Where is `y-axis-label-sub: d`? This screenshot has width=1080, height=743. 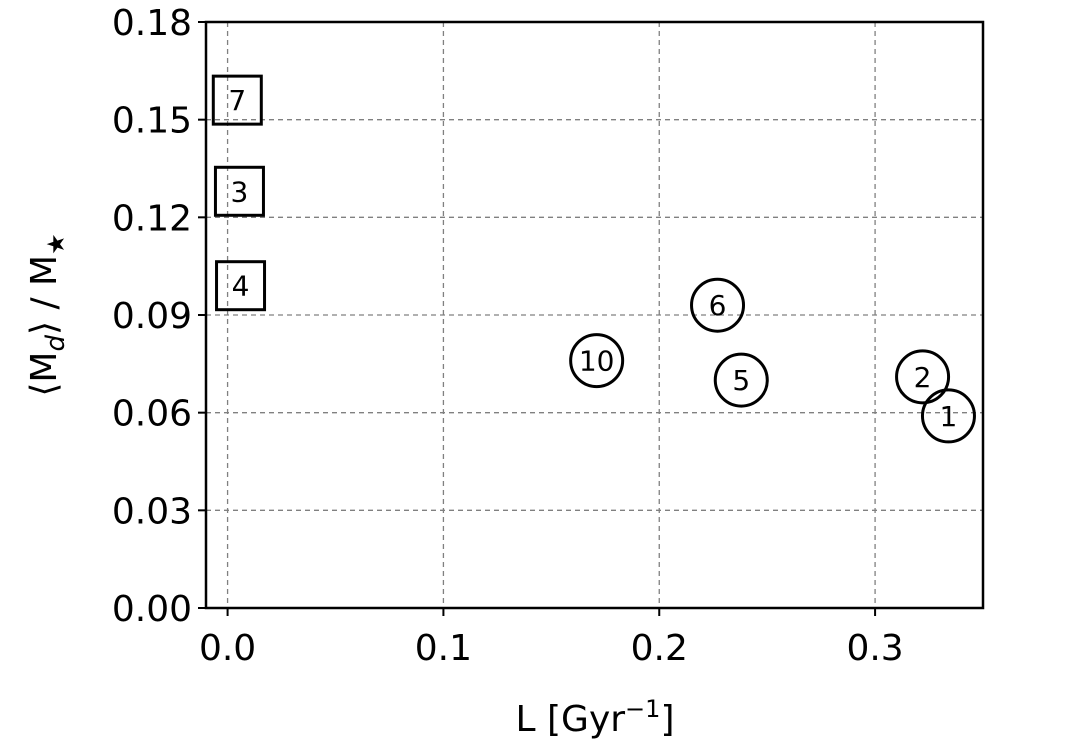
y-axis-label-sub: d is located at coordinates (56, 343).